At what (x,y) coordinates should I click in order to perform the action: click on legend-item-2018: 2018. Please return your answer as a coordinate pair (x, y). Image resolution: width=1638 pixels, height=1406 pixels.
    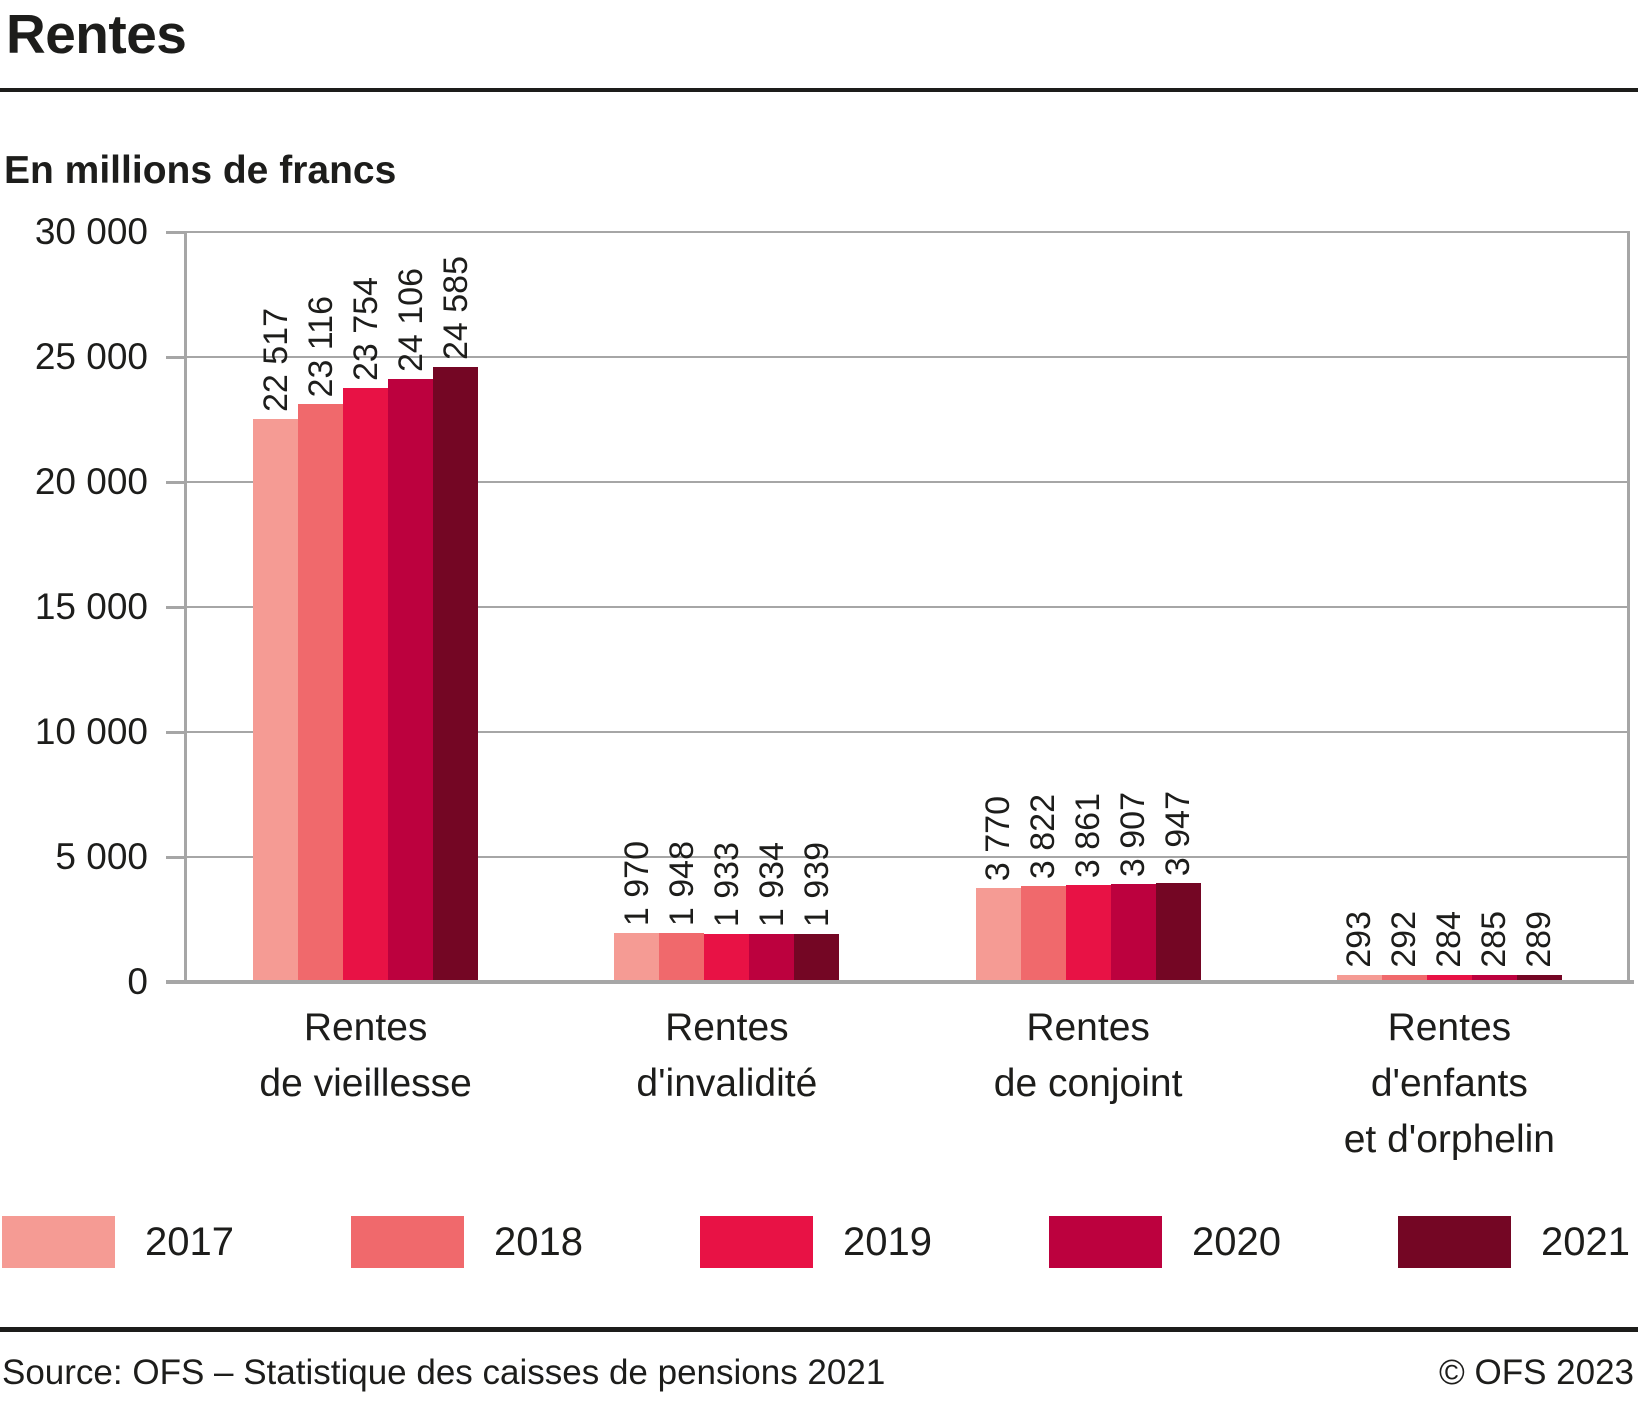
    Looking at the image, I should click on (467, 1242).